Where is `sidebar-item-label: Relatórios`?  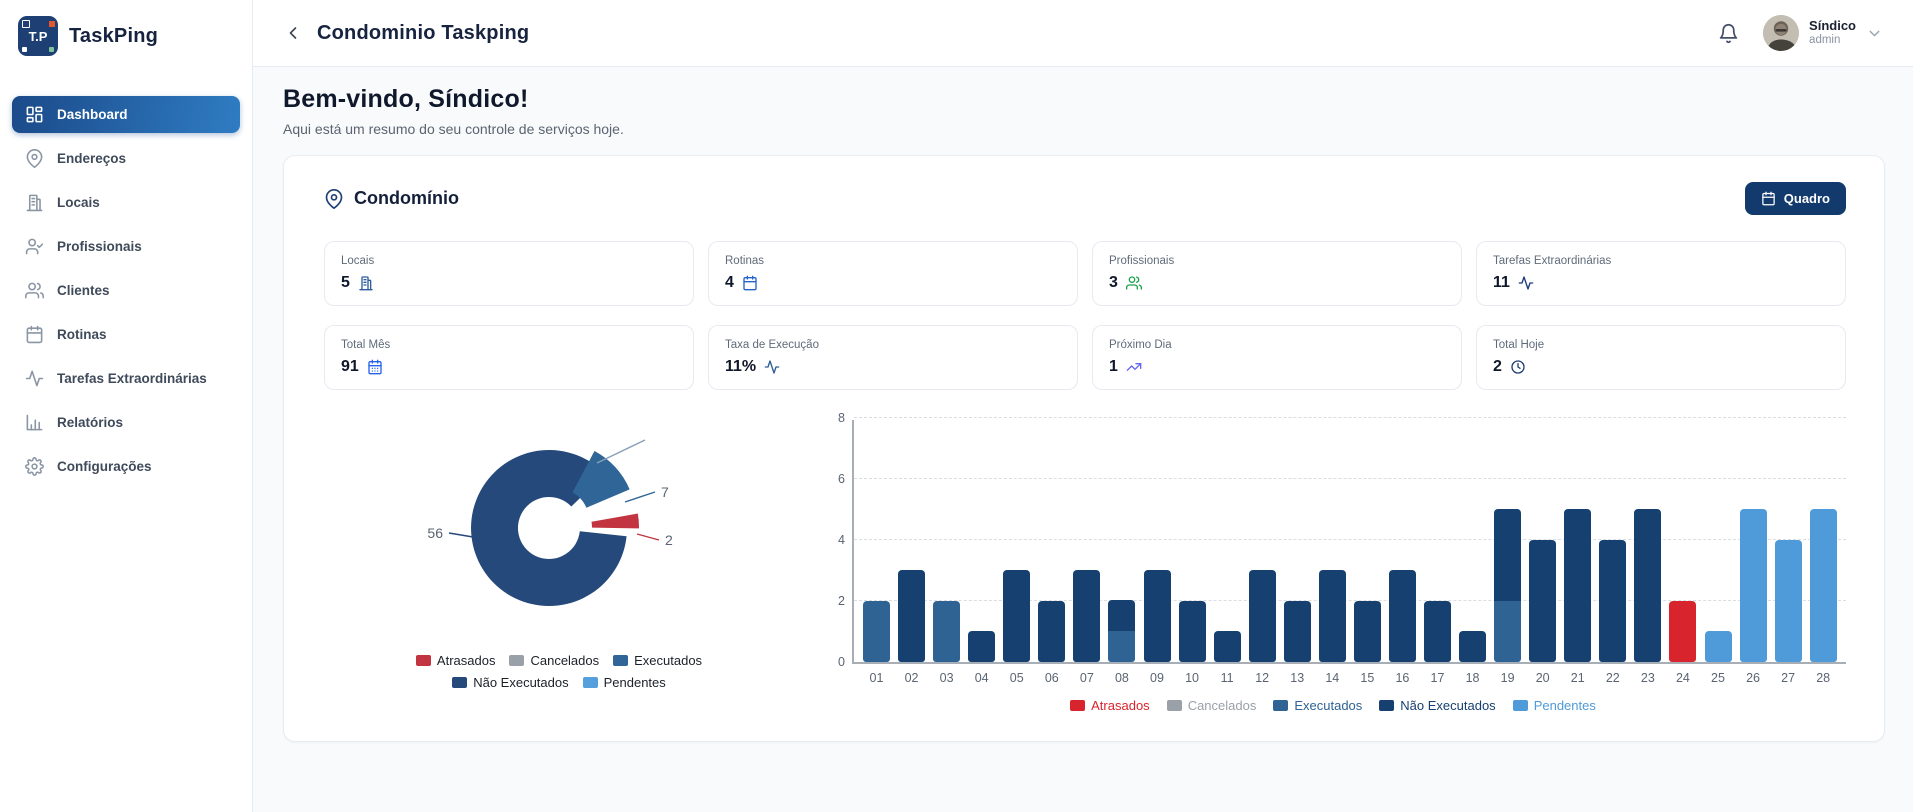
sidebar-item-label: Relatórios is located at coordinates (90, 422).